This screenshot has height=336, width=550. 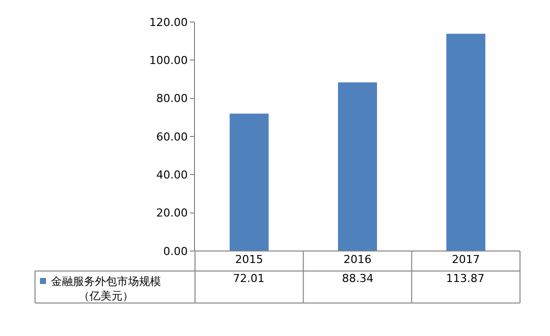 What do you see at coordinates (172, 175) in the screenshot?
I see `y-tick-label: 40.00` at bounding box center [172, 175].